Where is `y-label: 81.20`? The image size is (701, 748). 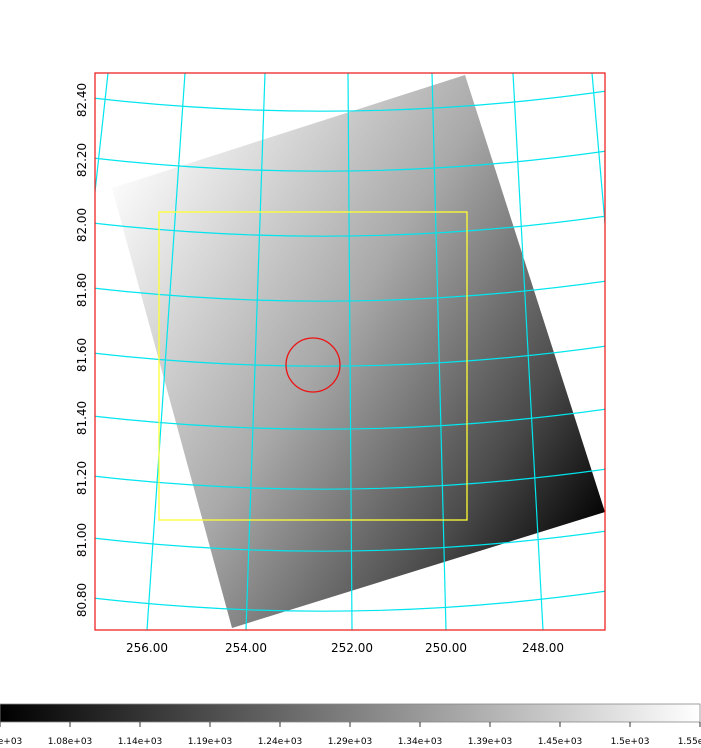
y-label: 81.20 is located at coordinates (82, 478).